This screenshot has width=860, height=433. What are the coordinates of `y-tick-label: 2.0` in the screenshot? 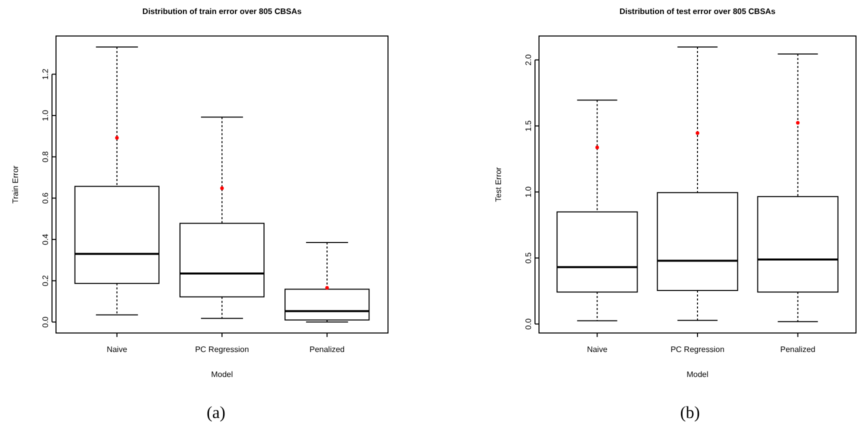 It's located at (528, 60).